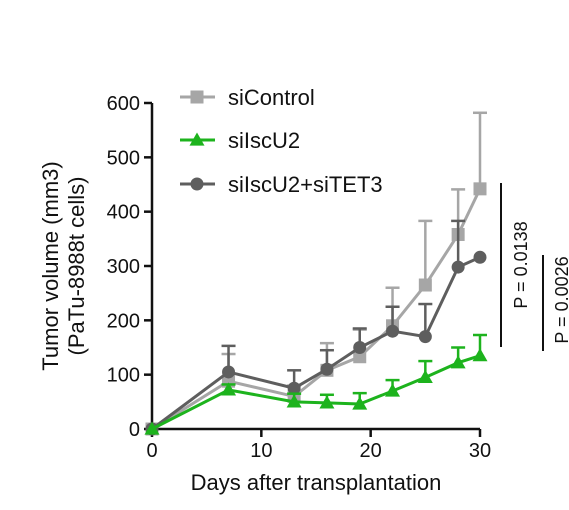  I want to click on y-axis-title-line2: (PaTu-8988t cells), so click(76, 266).